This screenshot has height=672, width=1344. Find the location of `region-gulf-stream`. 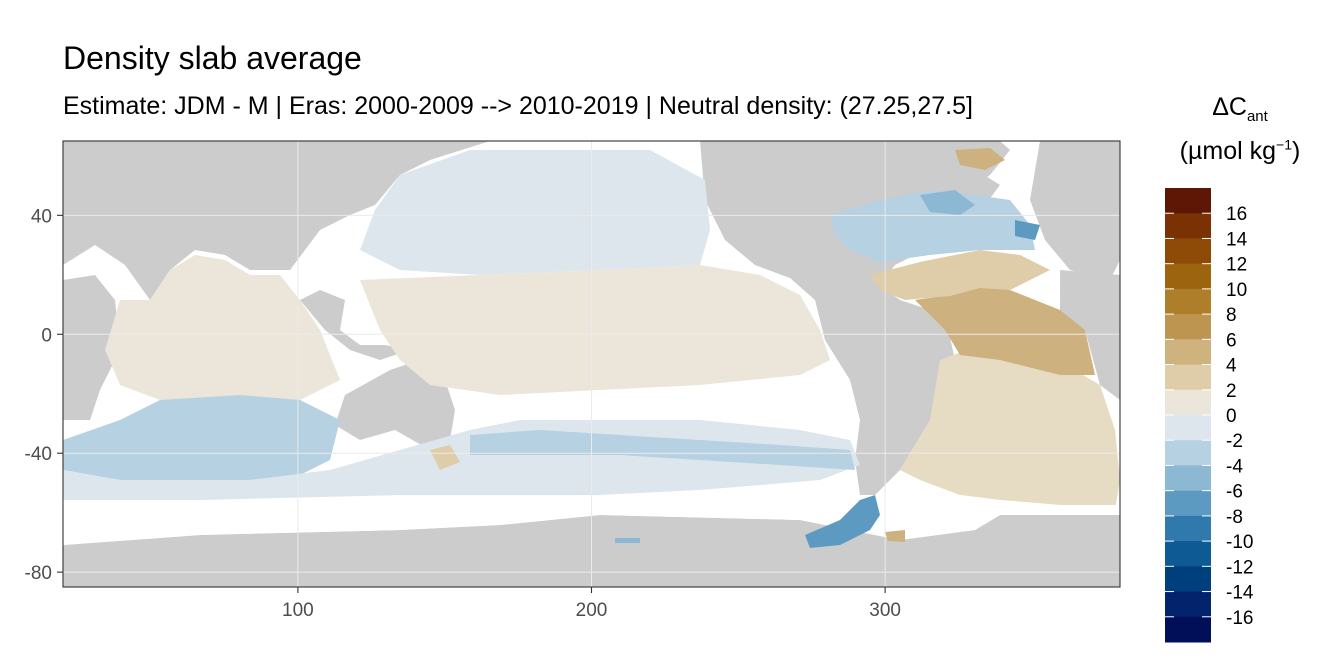

region-gulf-stream is located at coordinates (1027, 230).